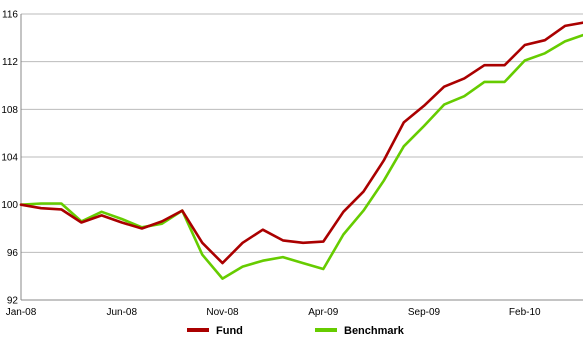 This screenshot has height=339, width=583. What do you see at coordinates (229, 331) in the screenshot?
I see `legend-label-fund: Fund` at bounding box center [229, 331].